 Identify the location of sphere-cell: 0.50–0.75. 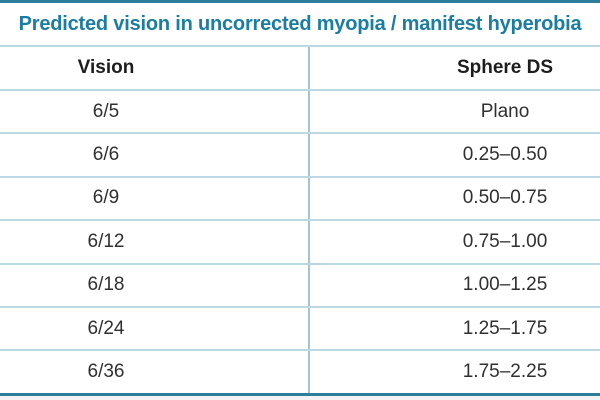
(505, 198).